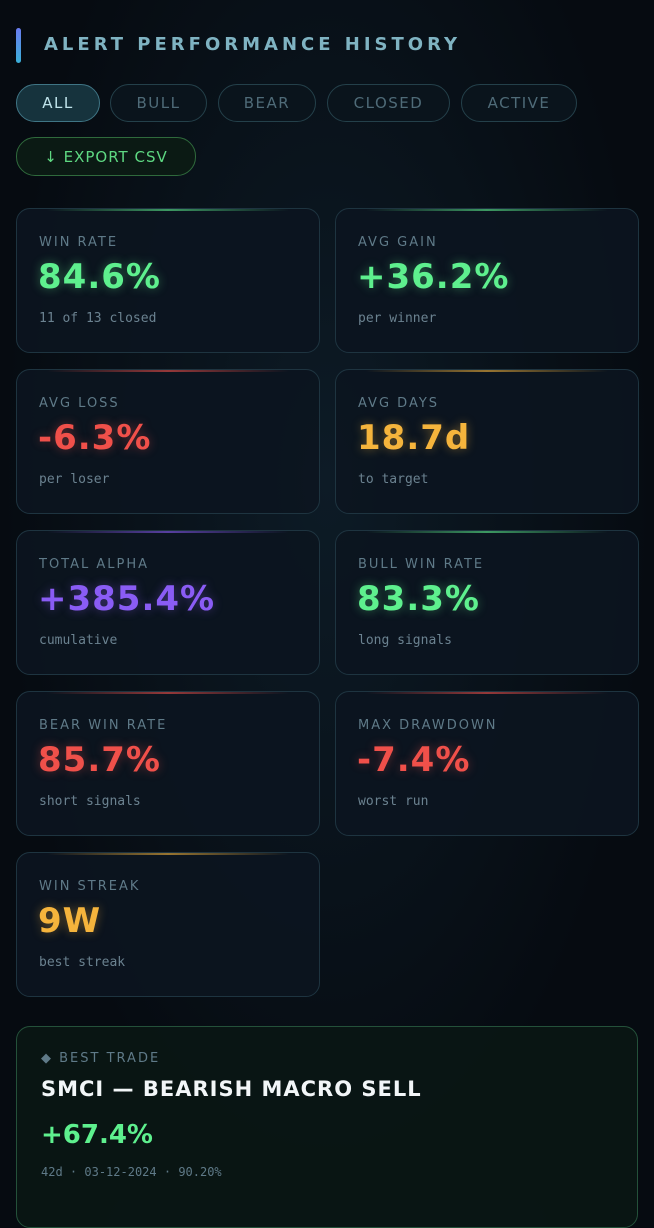 The image size is (654, 1228). What do you see at coordinates (58, 103) in the screenshot?
I see `filter-pill: ALL` at bounding box center [58, 103].